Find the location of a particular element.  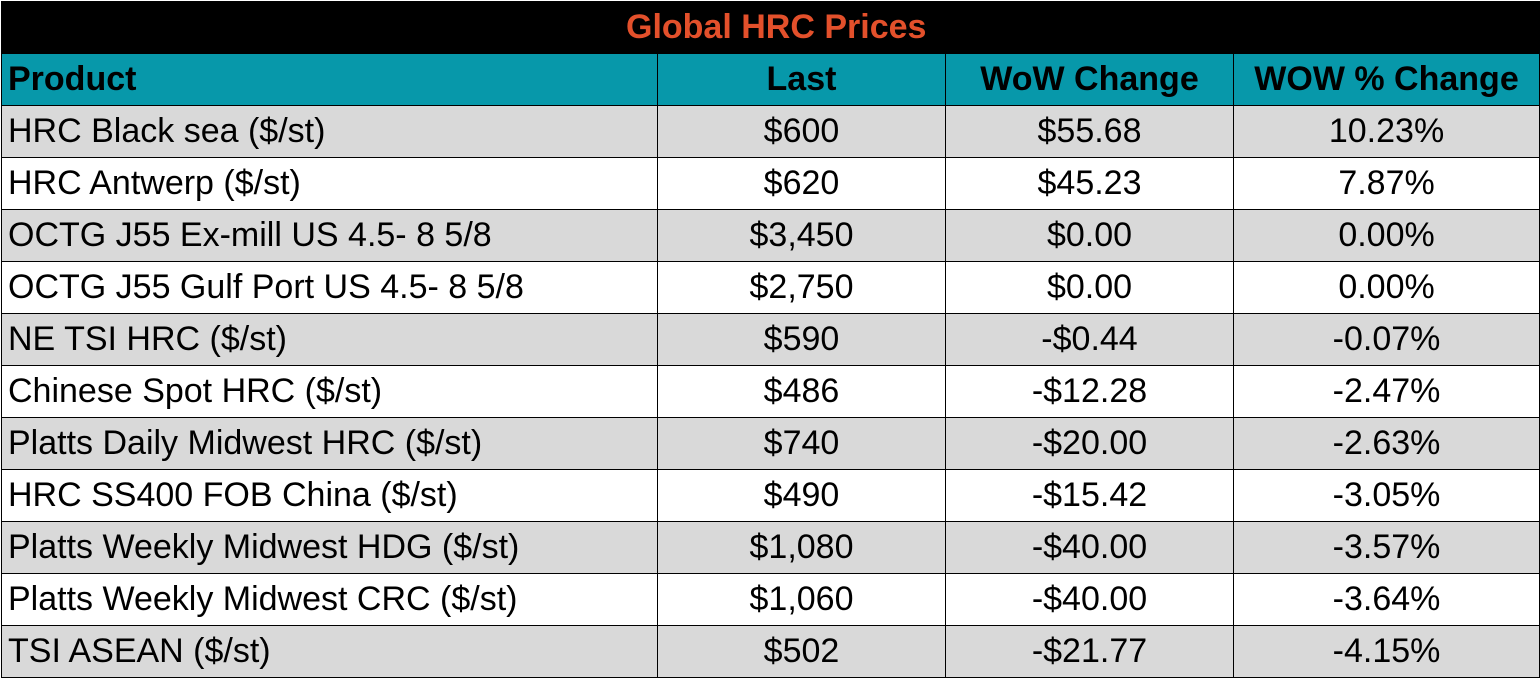

column-header-wow-pct-change: WOW % Change is located at coordinates (1386, 79).